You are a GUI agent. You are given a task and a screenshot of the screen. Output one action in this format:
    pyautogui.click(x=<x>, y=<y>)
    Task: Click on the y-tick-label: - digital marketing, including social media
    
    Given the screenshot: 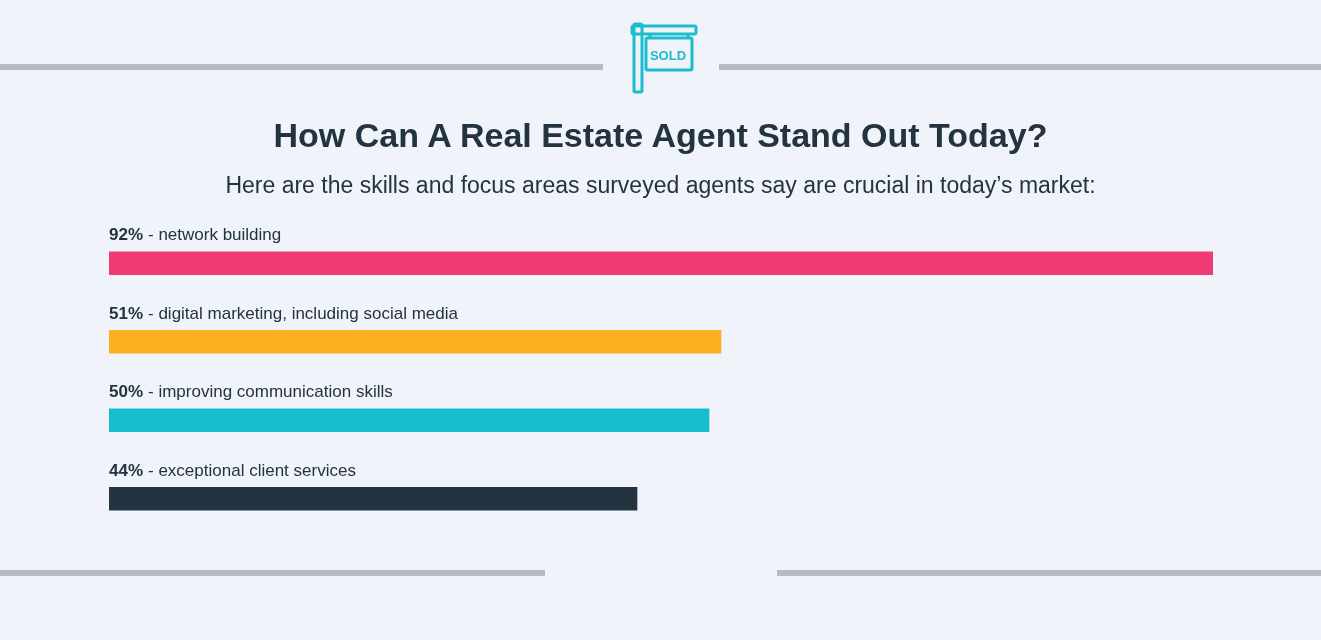 What is the action you would take?
    pyautogui.click(x=303, y=313)
    